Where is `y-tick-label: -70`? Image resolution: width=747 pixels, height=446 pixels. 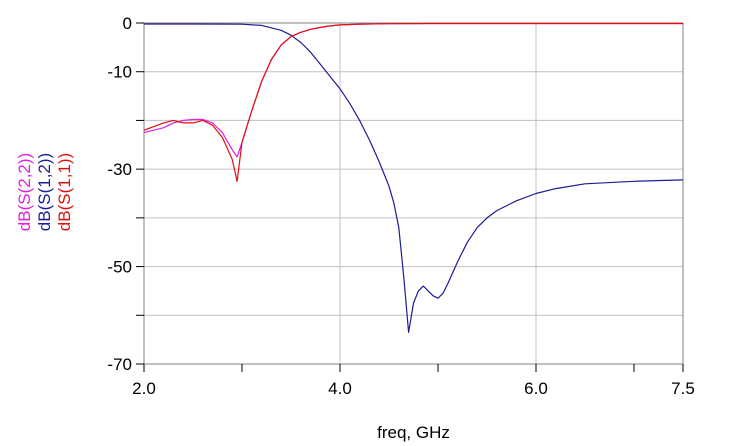
y-tick-label: -70 is located at coordinates (119, 364).